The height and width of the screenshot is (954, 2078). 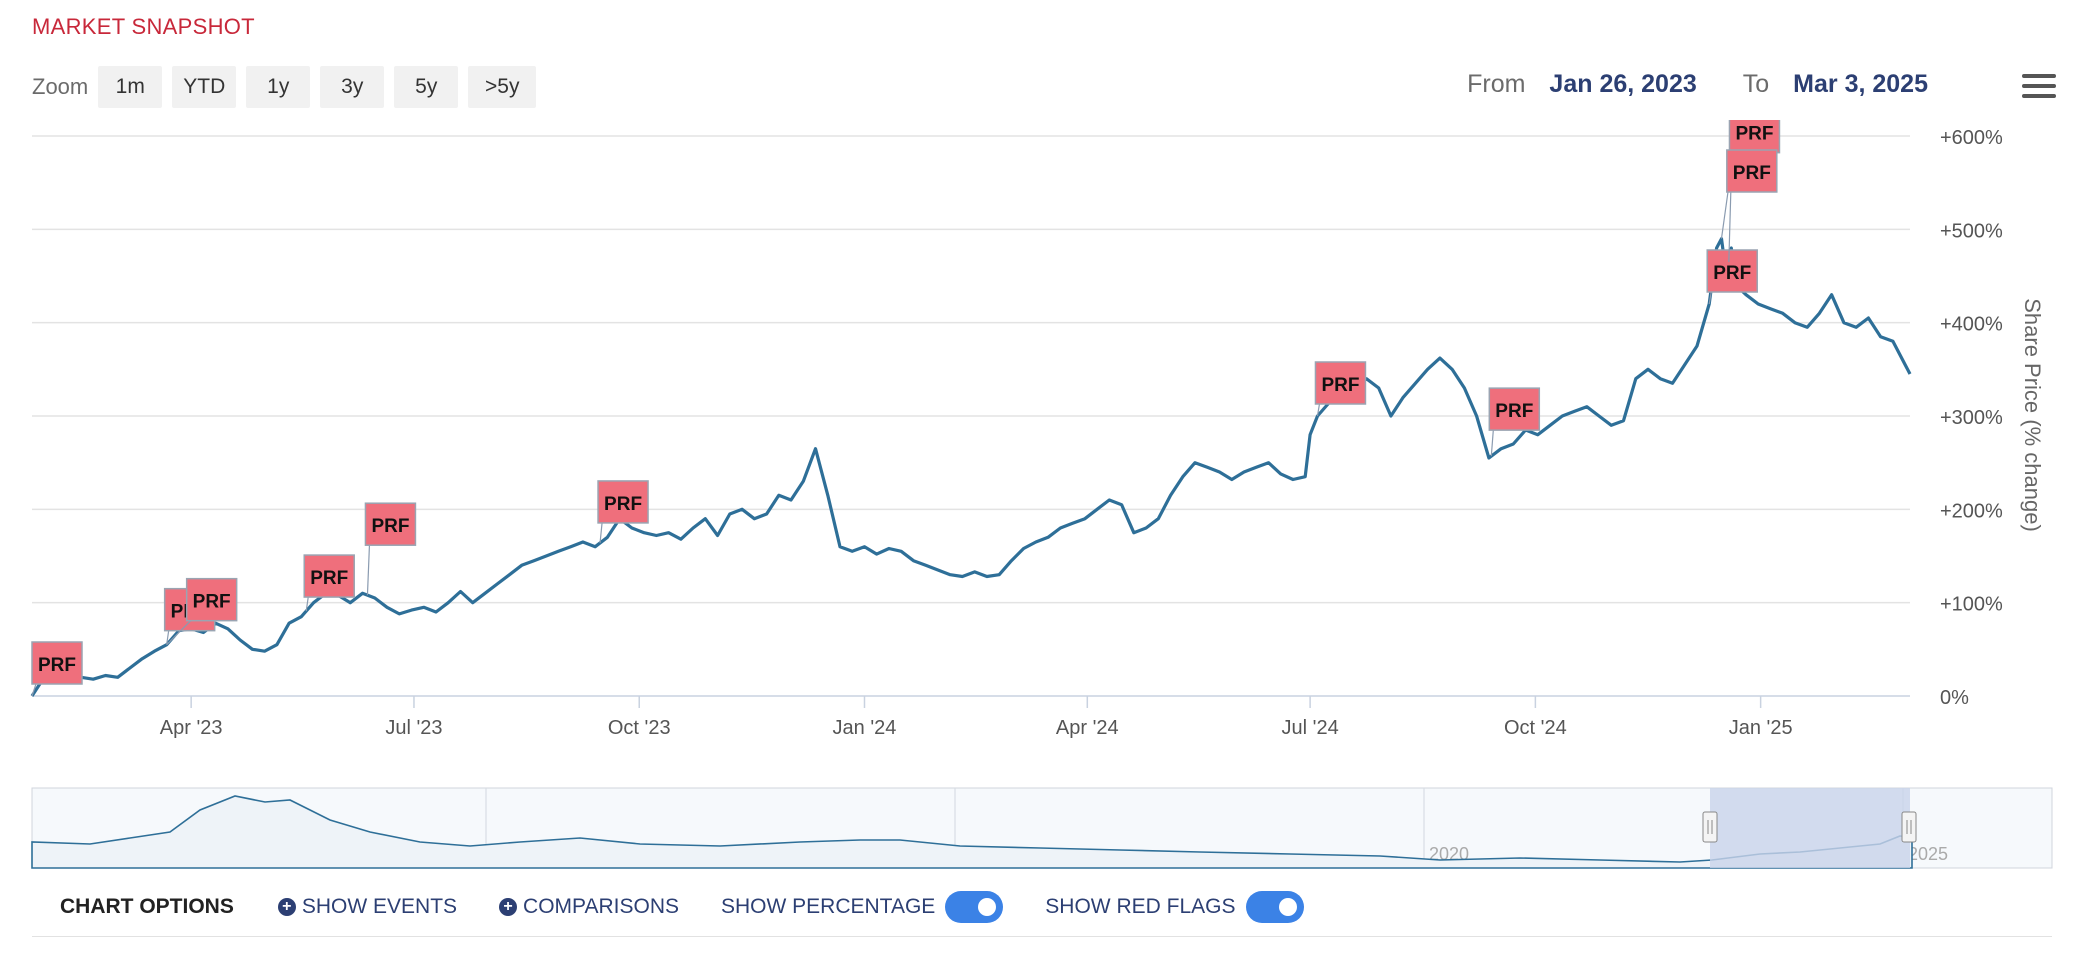 What do you see at coordinates (601, 906) in the screenshot?
I see `comparisons-label: COMPARISONS` at bounding box center [601, 906].